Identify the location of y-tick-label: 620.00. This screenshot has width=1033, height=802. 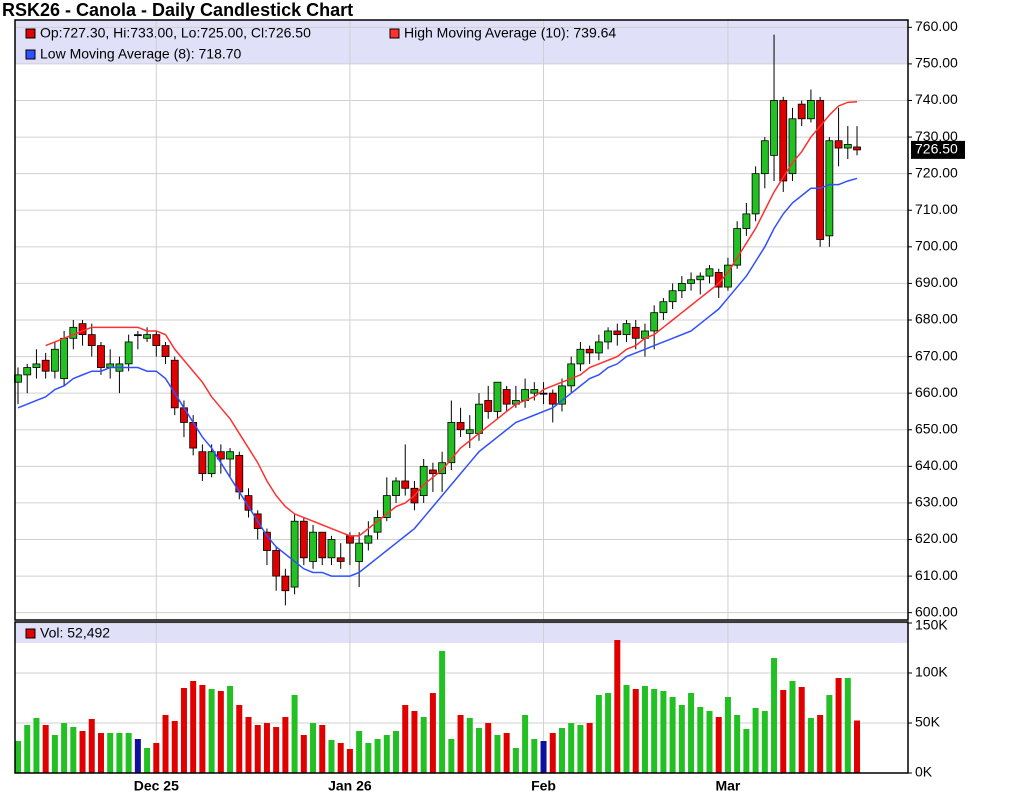
(936, 538).